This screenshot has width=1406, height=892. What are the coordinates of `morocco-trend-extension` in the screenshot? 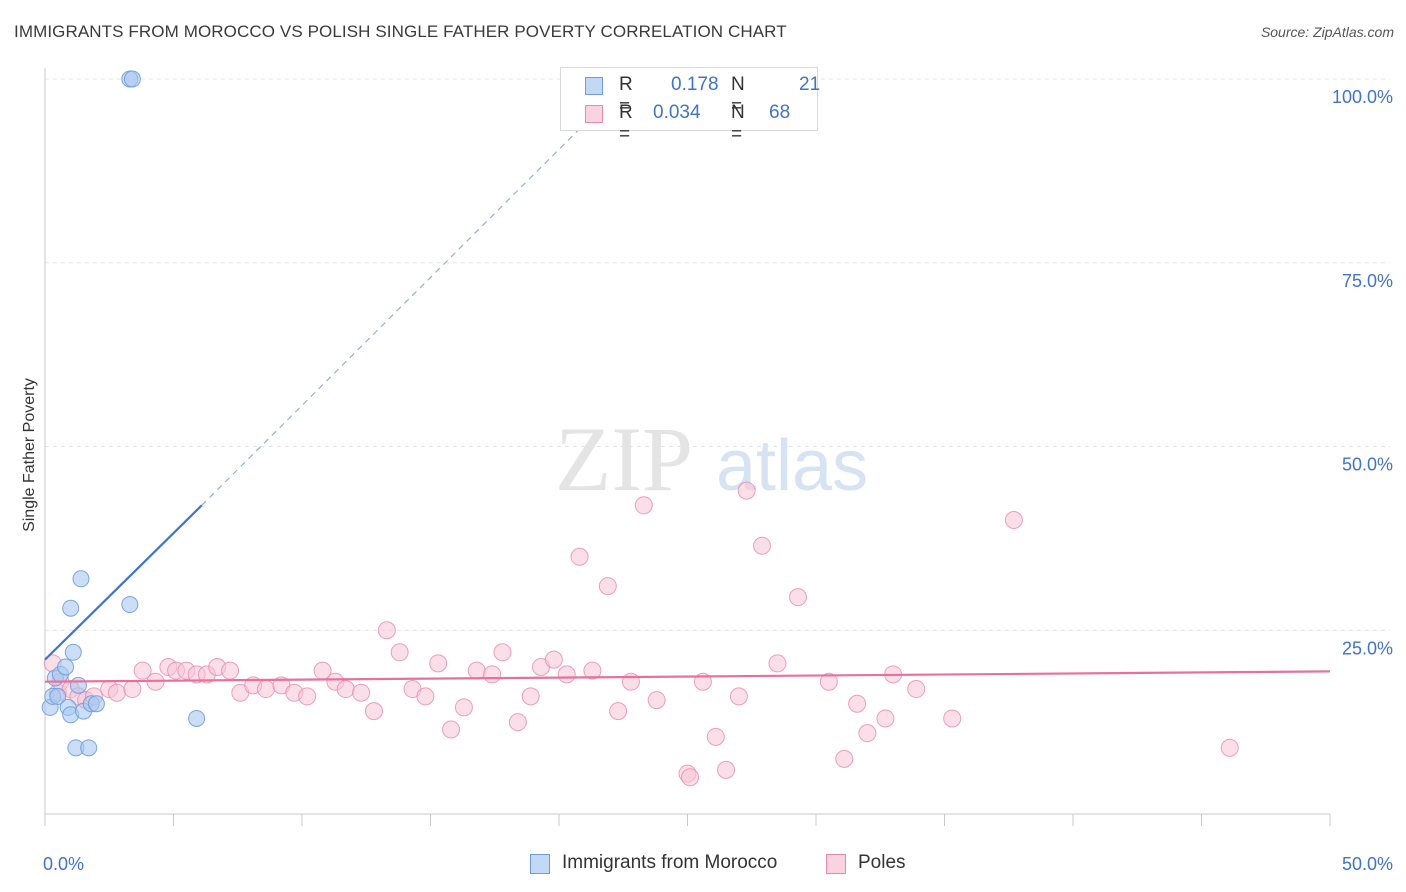 It's located at (401, 306).